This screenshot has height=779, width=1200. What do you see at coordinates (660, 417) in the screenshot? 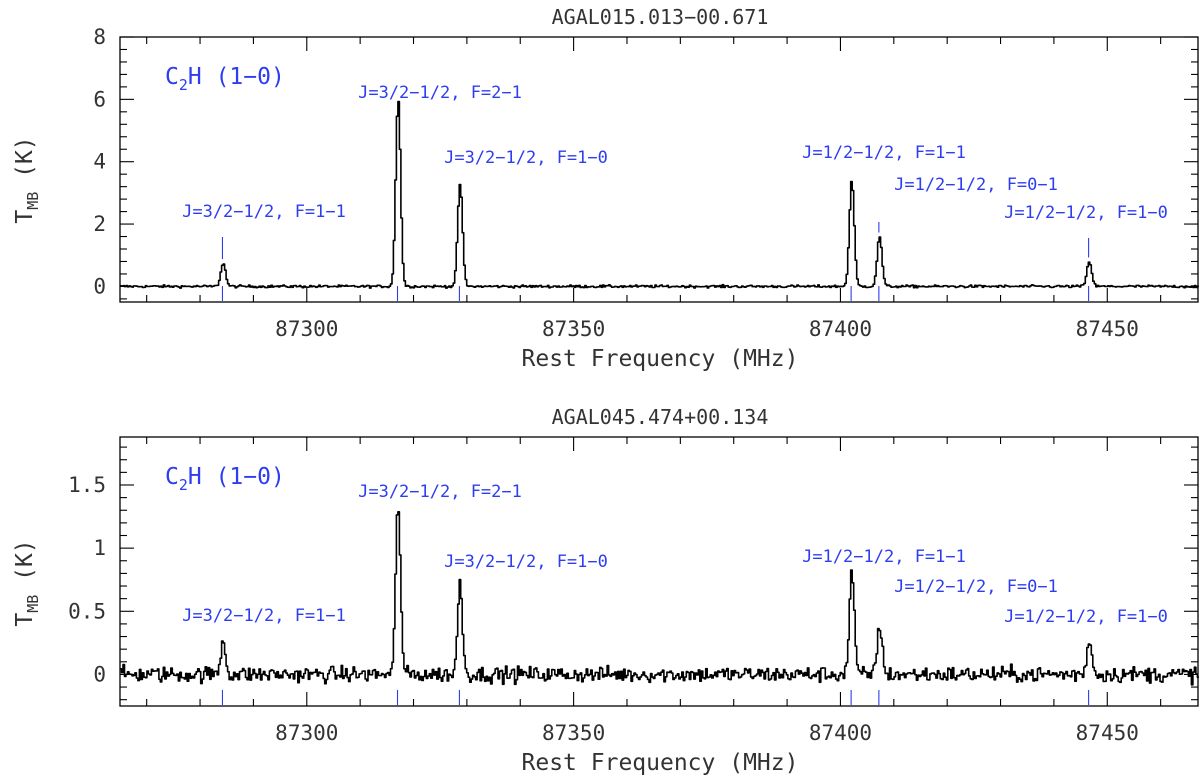
I see `panel-title: AGAL045.474+00.134` at bounding box center [660, 417].